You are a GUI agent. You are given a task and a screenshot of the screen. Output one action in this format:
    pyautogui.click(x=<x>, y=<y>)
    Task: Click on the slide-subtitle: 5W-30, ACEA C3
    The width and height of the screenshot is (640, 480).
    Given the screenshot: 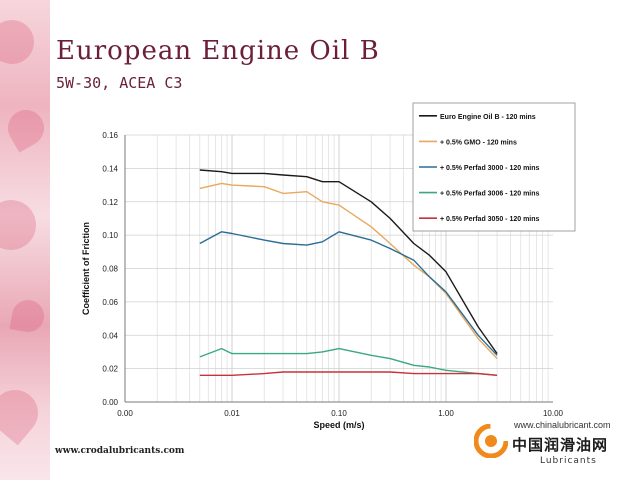 What is the action you would take?
    pyautogui.click(x=119, y=83)
    